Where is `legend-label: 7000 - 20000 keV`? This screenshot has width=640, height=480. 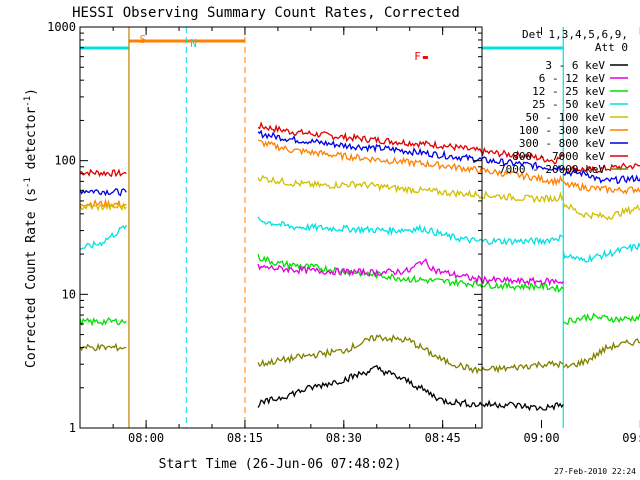 legend-label: 7000 - 20000 keV is located at coordinates (552, 169).